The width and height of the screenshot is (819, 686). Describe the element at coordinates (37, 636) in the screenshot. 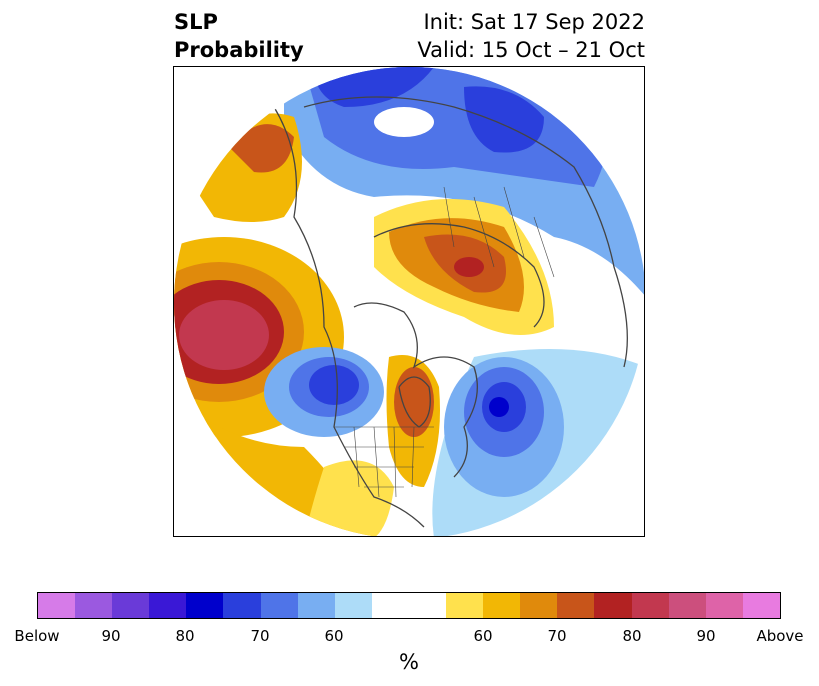

I see `colorbar-tick-label: Below` at that location.